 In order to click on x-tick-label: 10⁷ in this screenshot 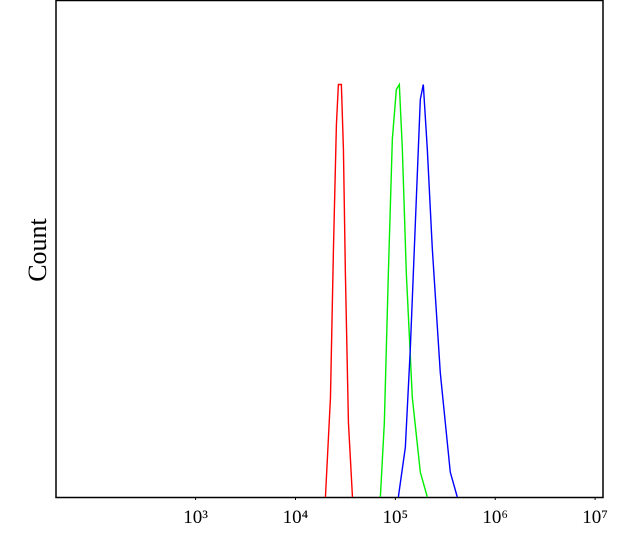, I will do `click(595, 517)`.